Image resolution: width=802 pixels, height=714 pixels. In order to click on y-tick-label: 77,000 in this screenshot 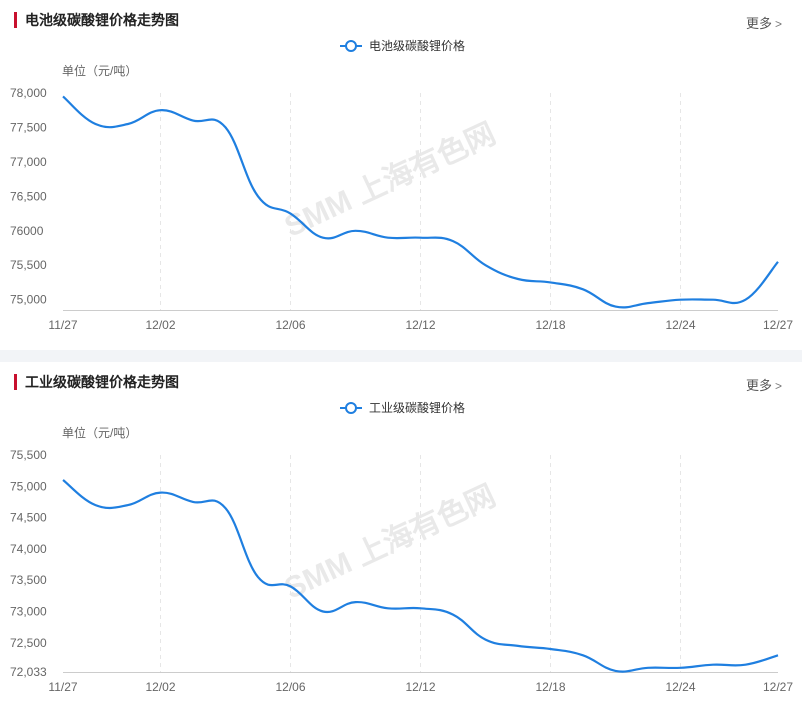, I will do `click(28, 162)`.